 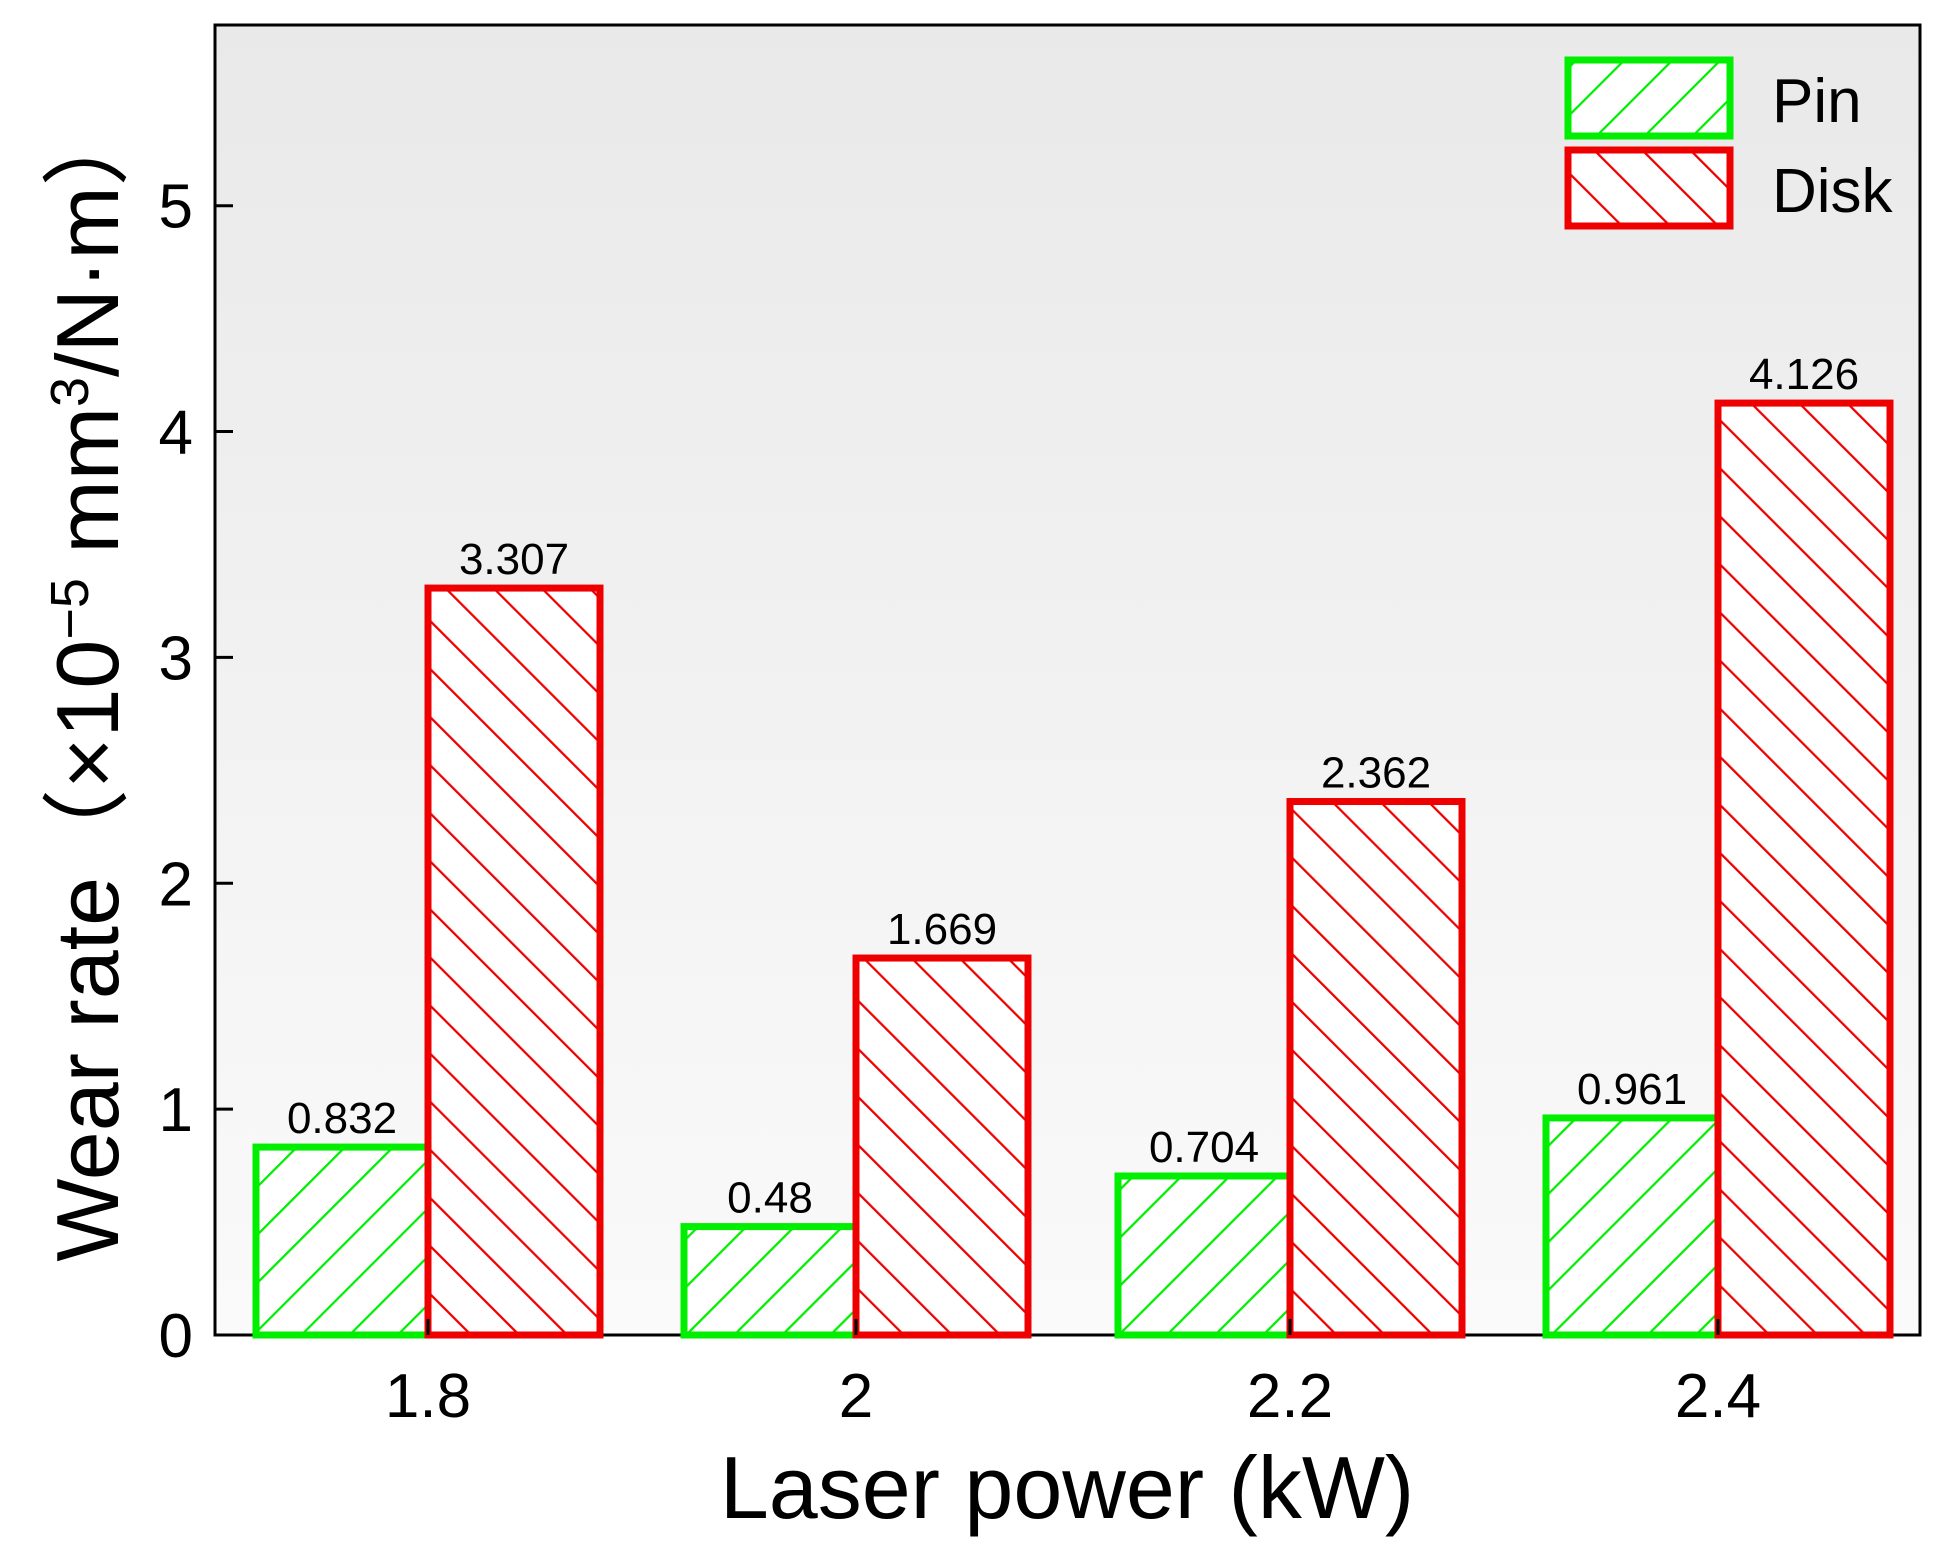 I want to click on legend-label-disk: Disk, so click(x=1833, y=191).